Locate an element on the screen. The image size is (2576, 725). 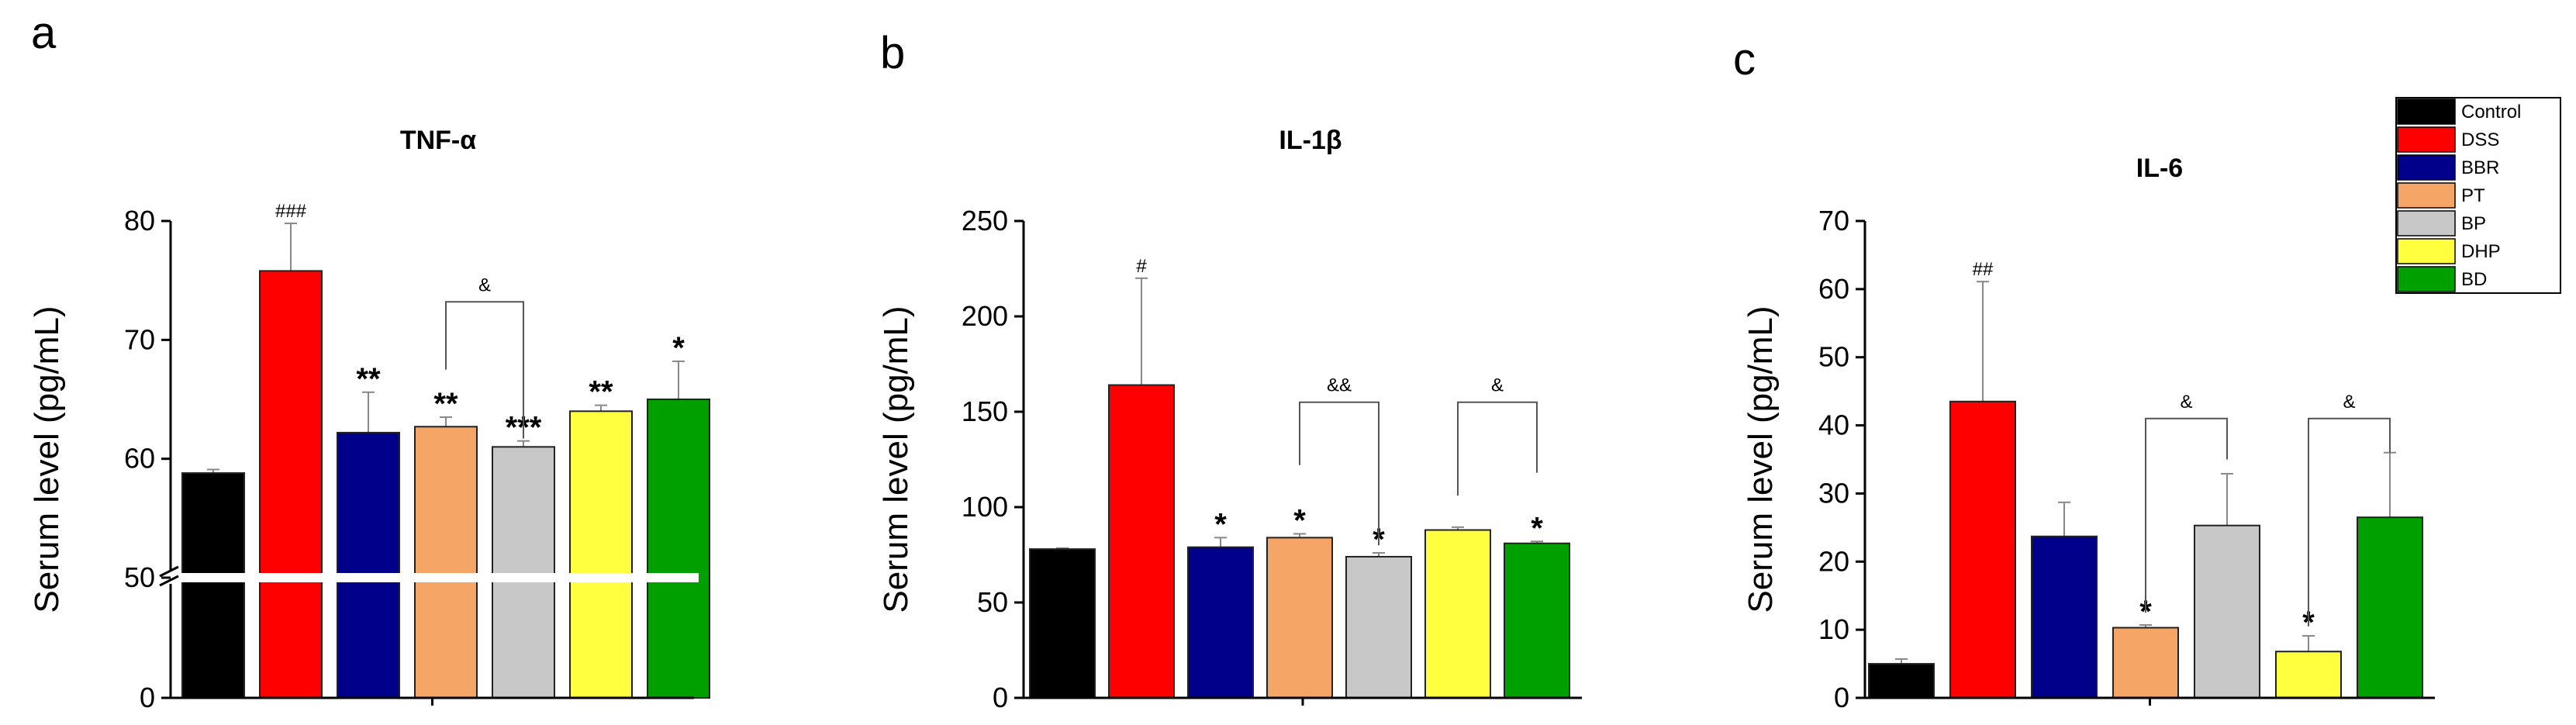
legend-label: DSS is located at coordinates (2480, 139).